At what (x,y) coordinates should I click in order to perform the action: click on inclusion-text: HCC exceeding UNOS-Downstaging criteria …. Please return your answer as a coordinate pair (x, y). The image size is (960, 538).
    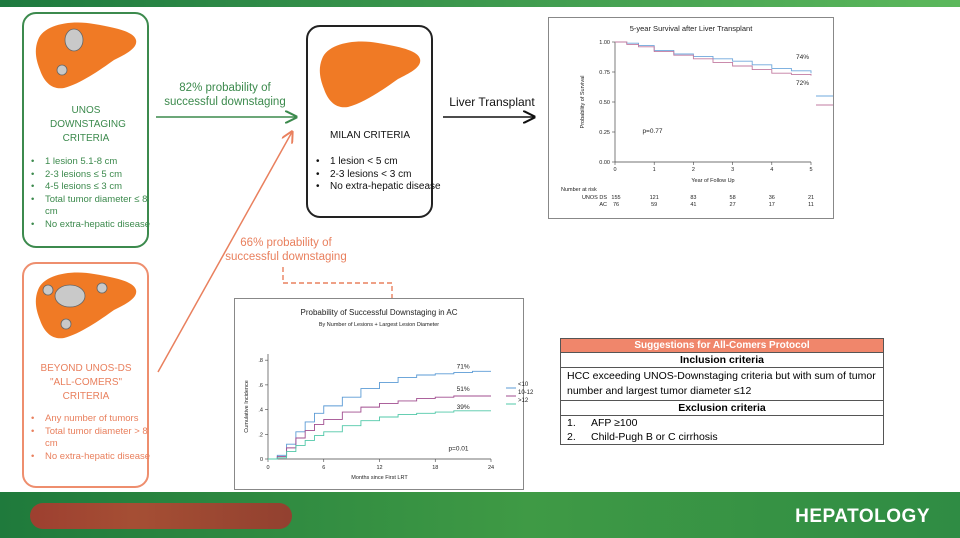
    Looking at the image, I should click on (722, 384).